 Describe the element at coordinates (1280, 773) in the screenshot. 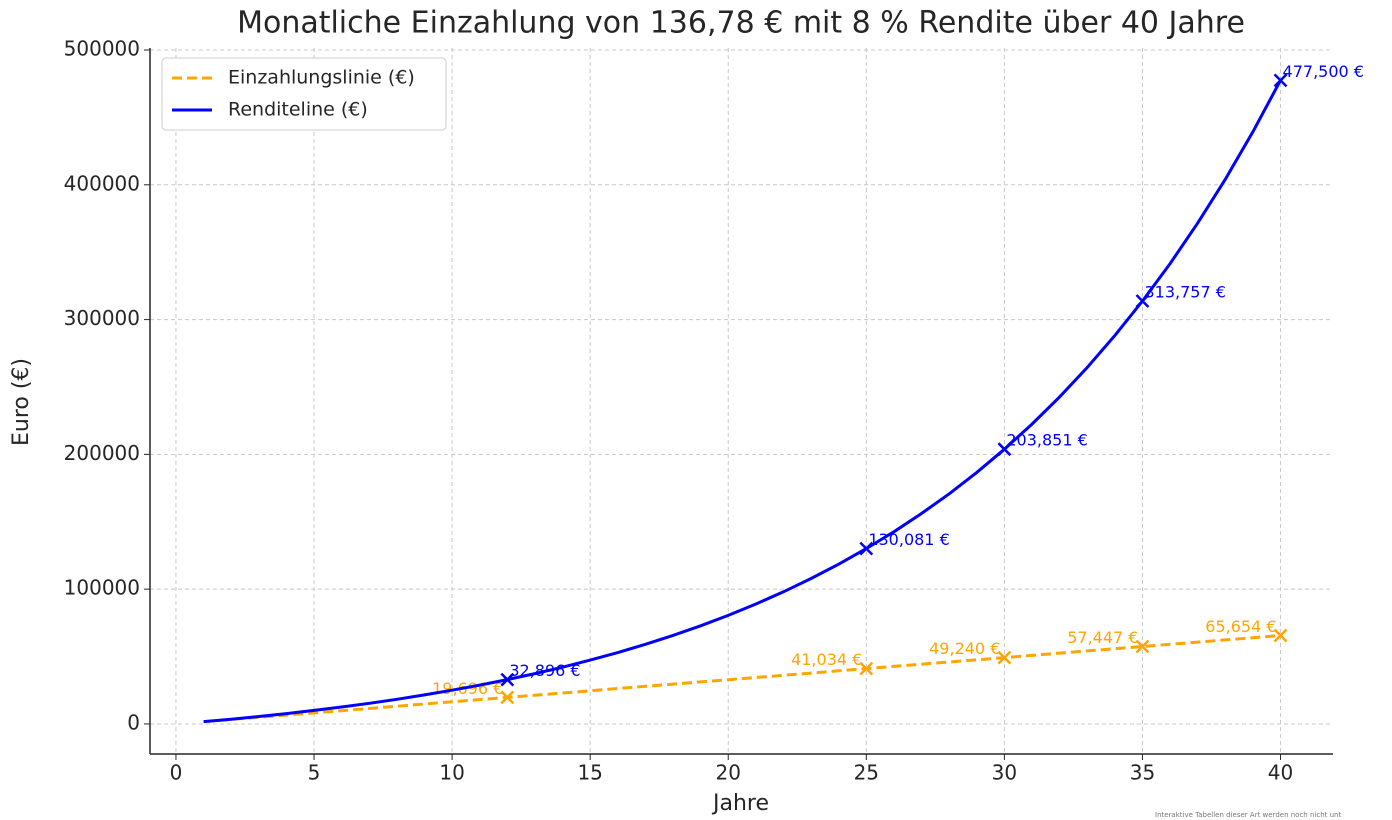

I see `x-tick-label: 40` at that location.